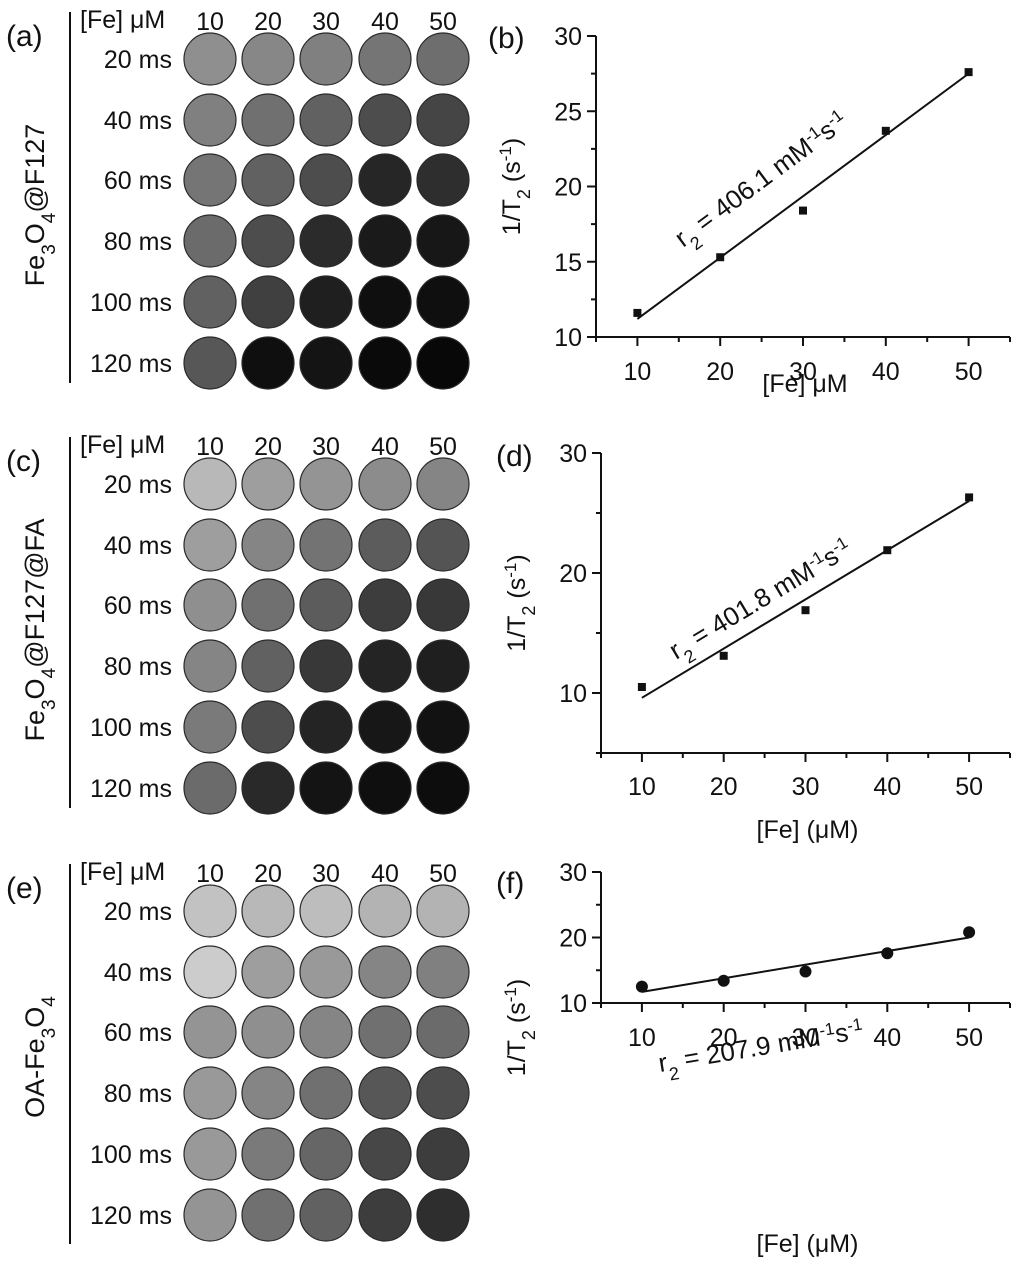  I want to click on x-tick-label: 50, so click(969, 372).